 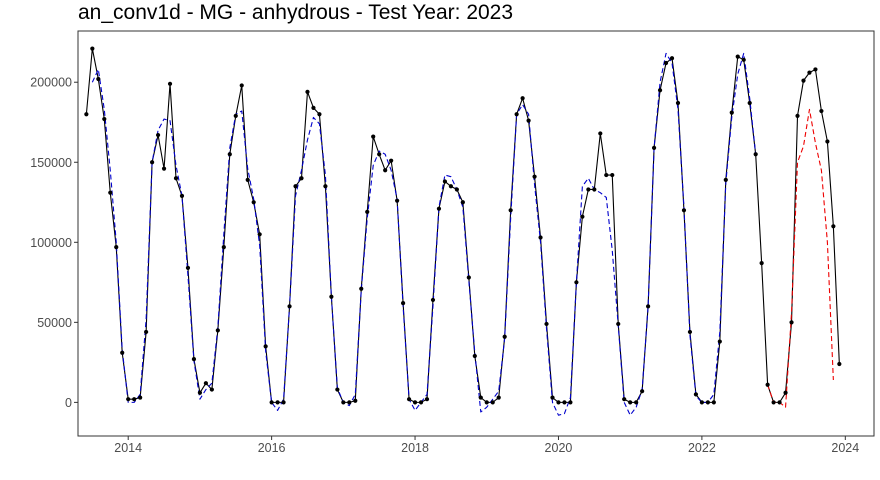 I want to click on x-tick-label: 2018, so click(x=415, y=448).